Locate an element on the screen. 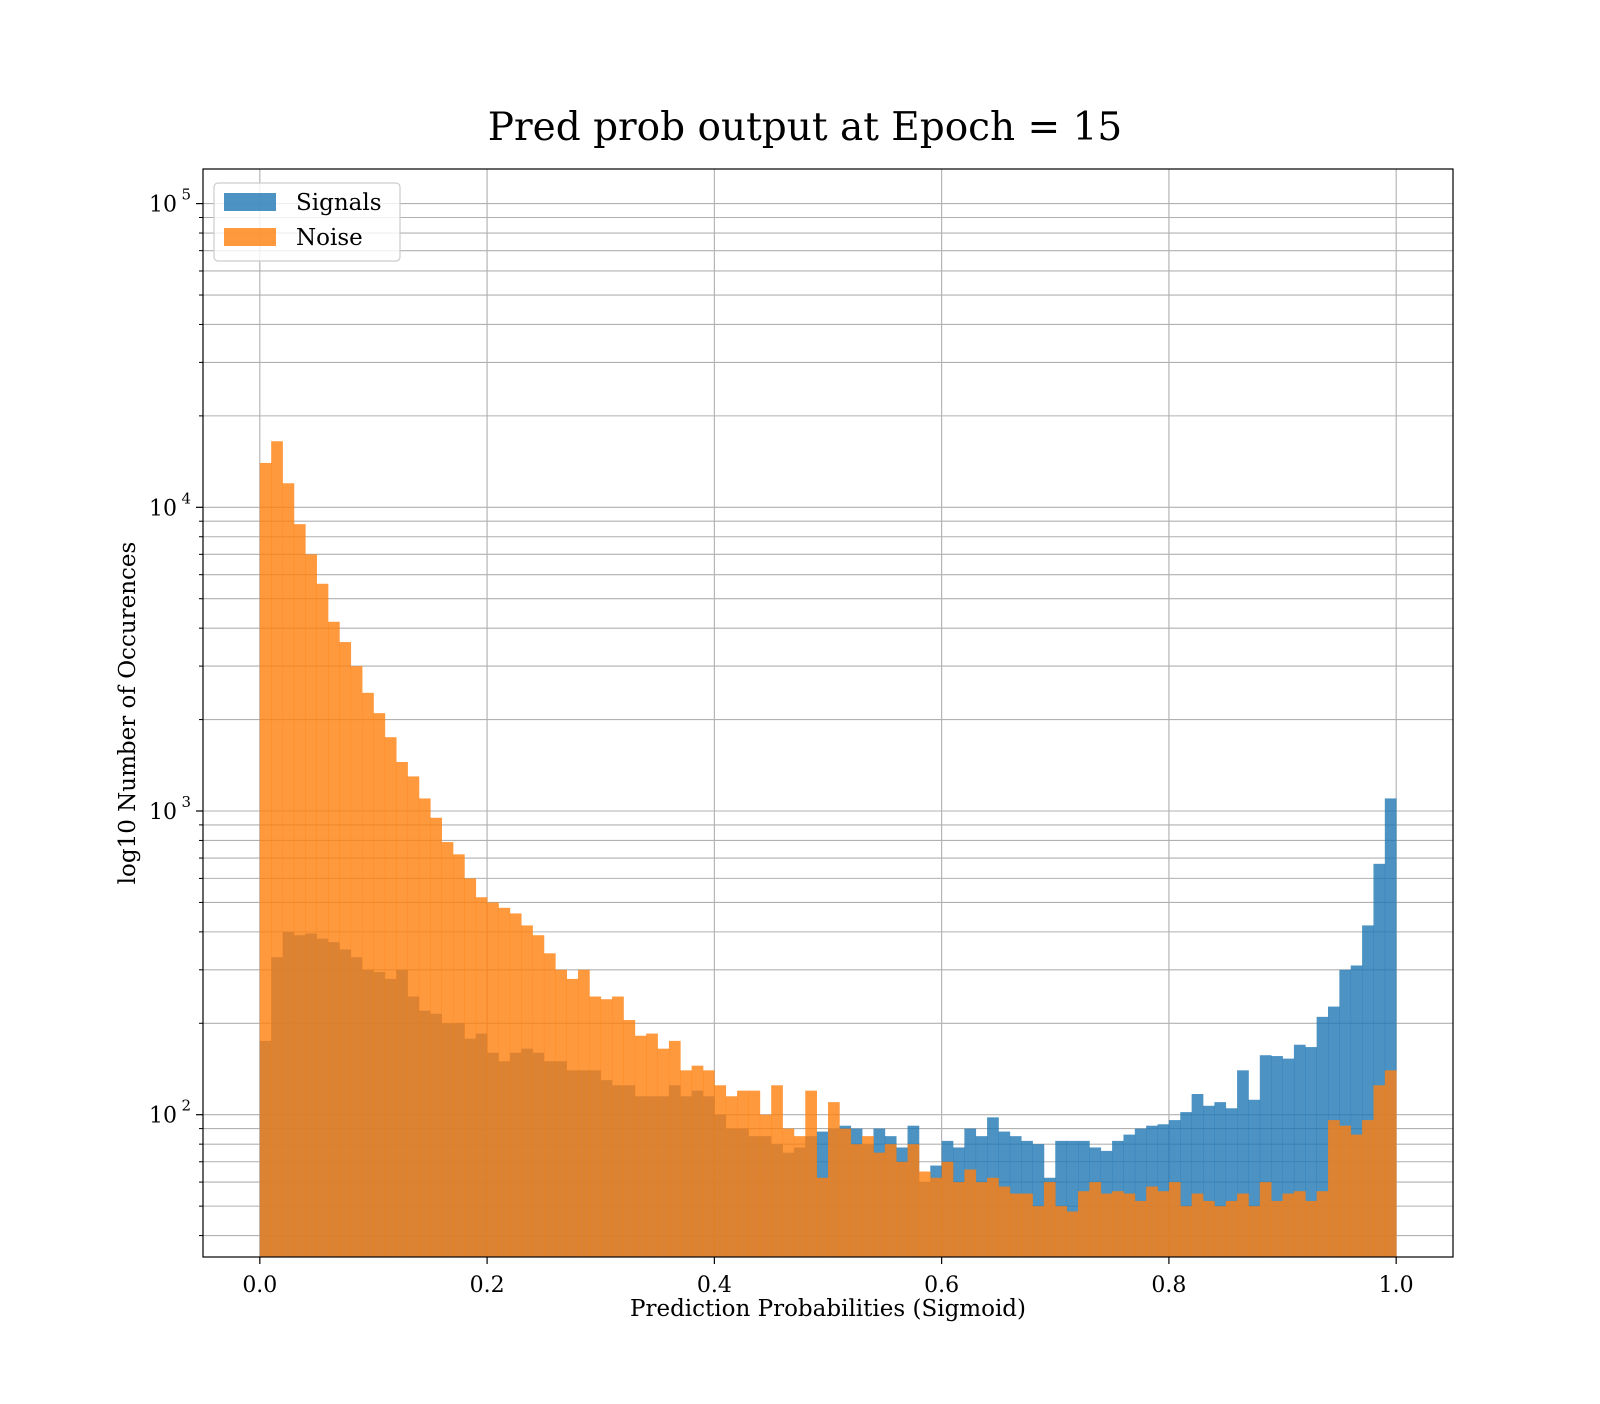  x-tick-label: 0.4 is located at coordinates (714, 1285).